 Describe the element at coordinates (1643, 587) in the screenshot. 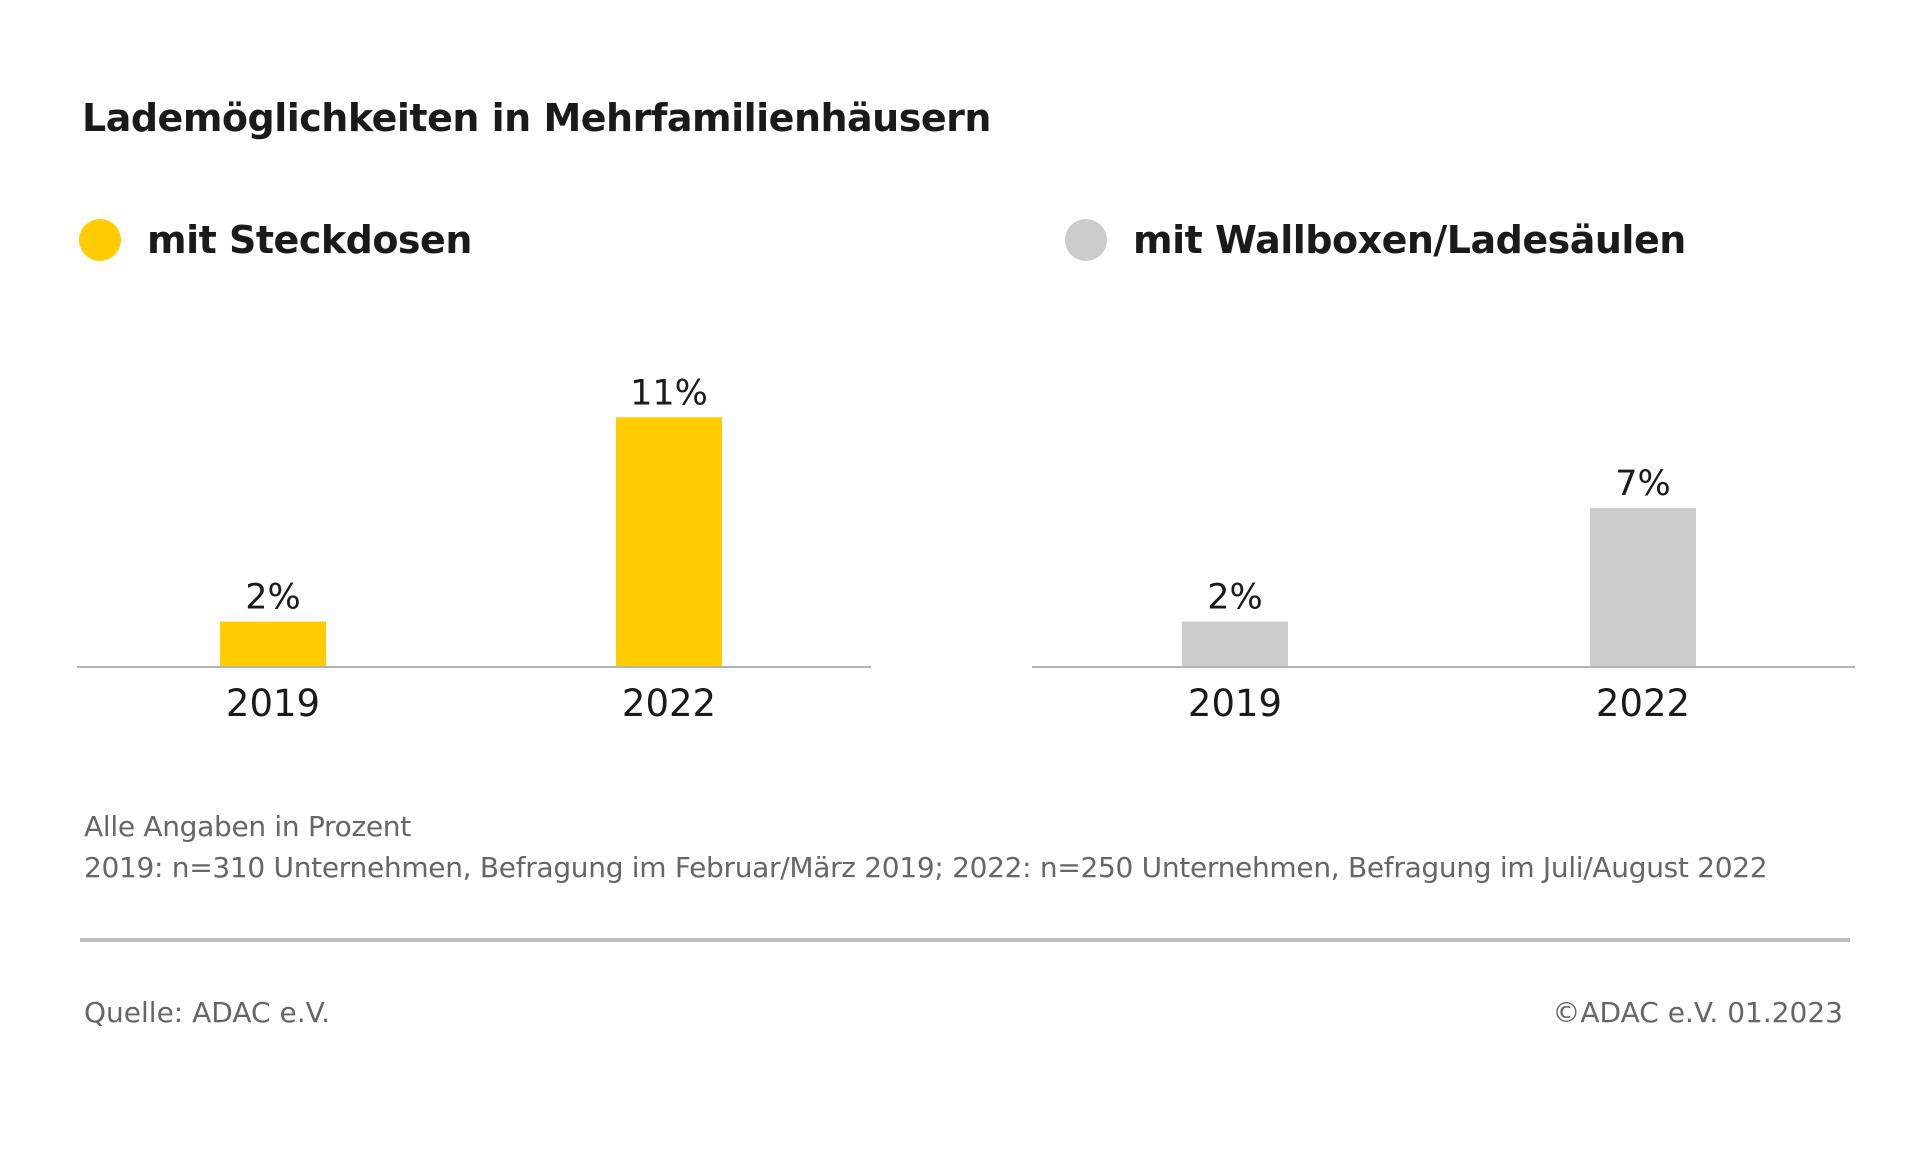

I see `bar-1-2022` at that location.